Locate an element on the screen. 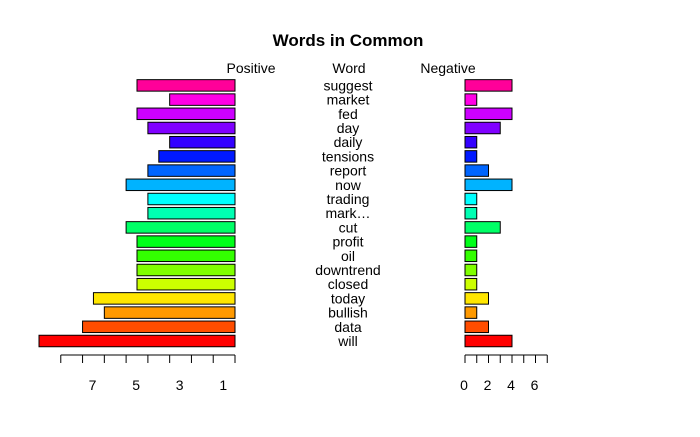 The height and width of the screenshot is (437, 700). word-label: closed is located at coordinates (348, 284).